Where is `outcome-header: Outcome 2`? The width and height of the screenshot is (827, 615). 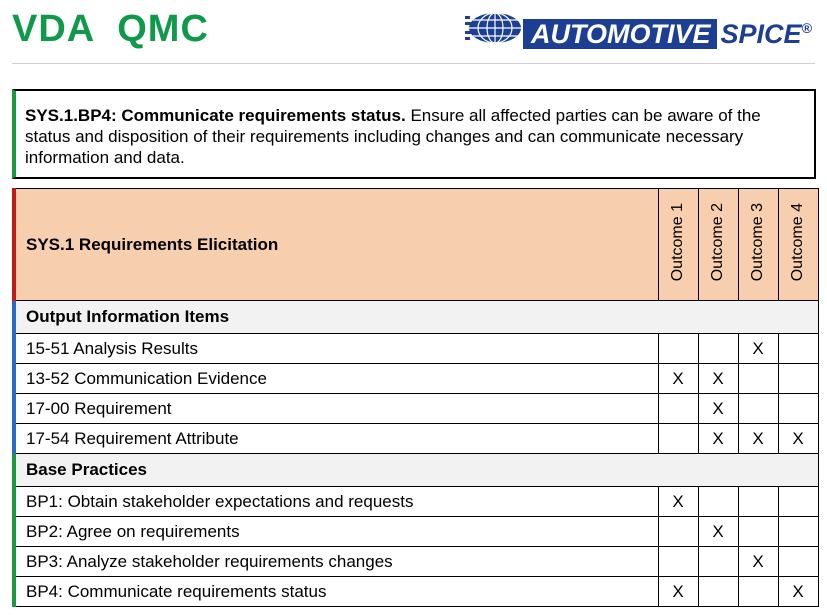
outcome-header: Outcome 2 is located at coordinates (718, 244).